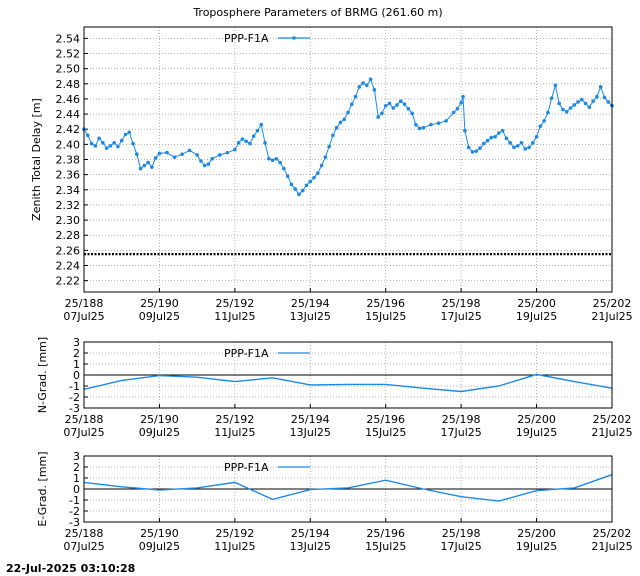 The width and height of the screenshot is (640, 576). I want to click on y-tick-label: 2.32, so click(68, 205).